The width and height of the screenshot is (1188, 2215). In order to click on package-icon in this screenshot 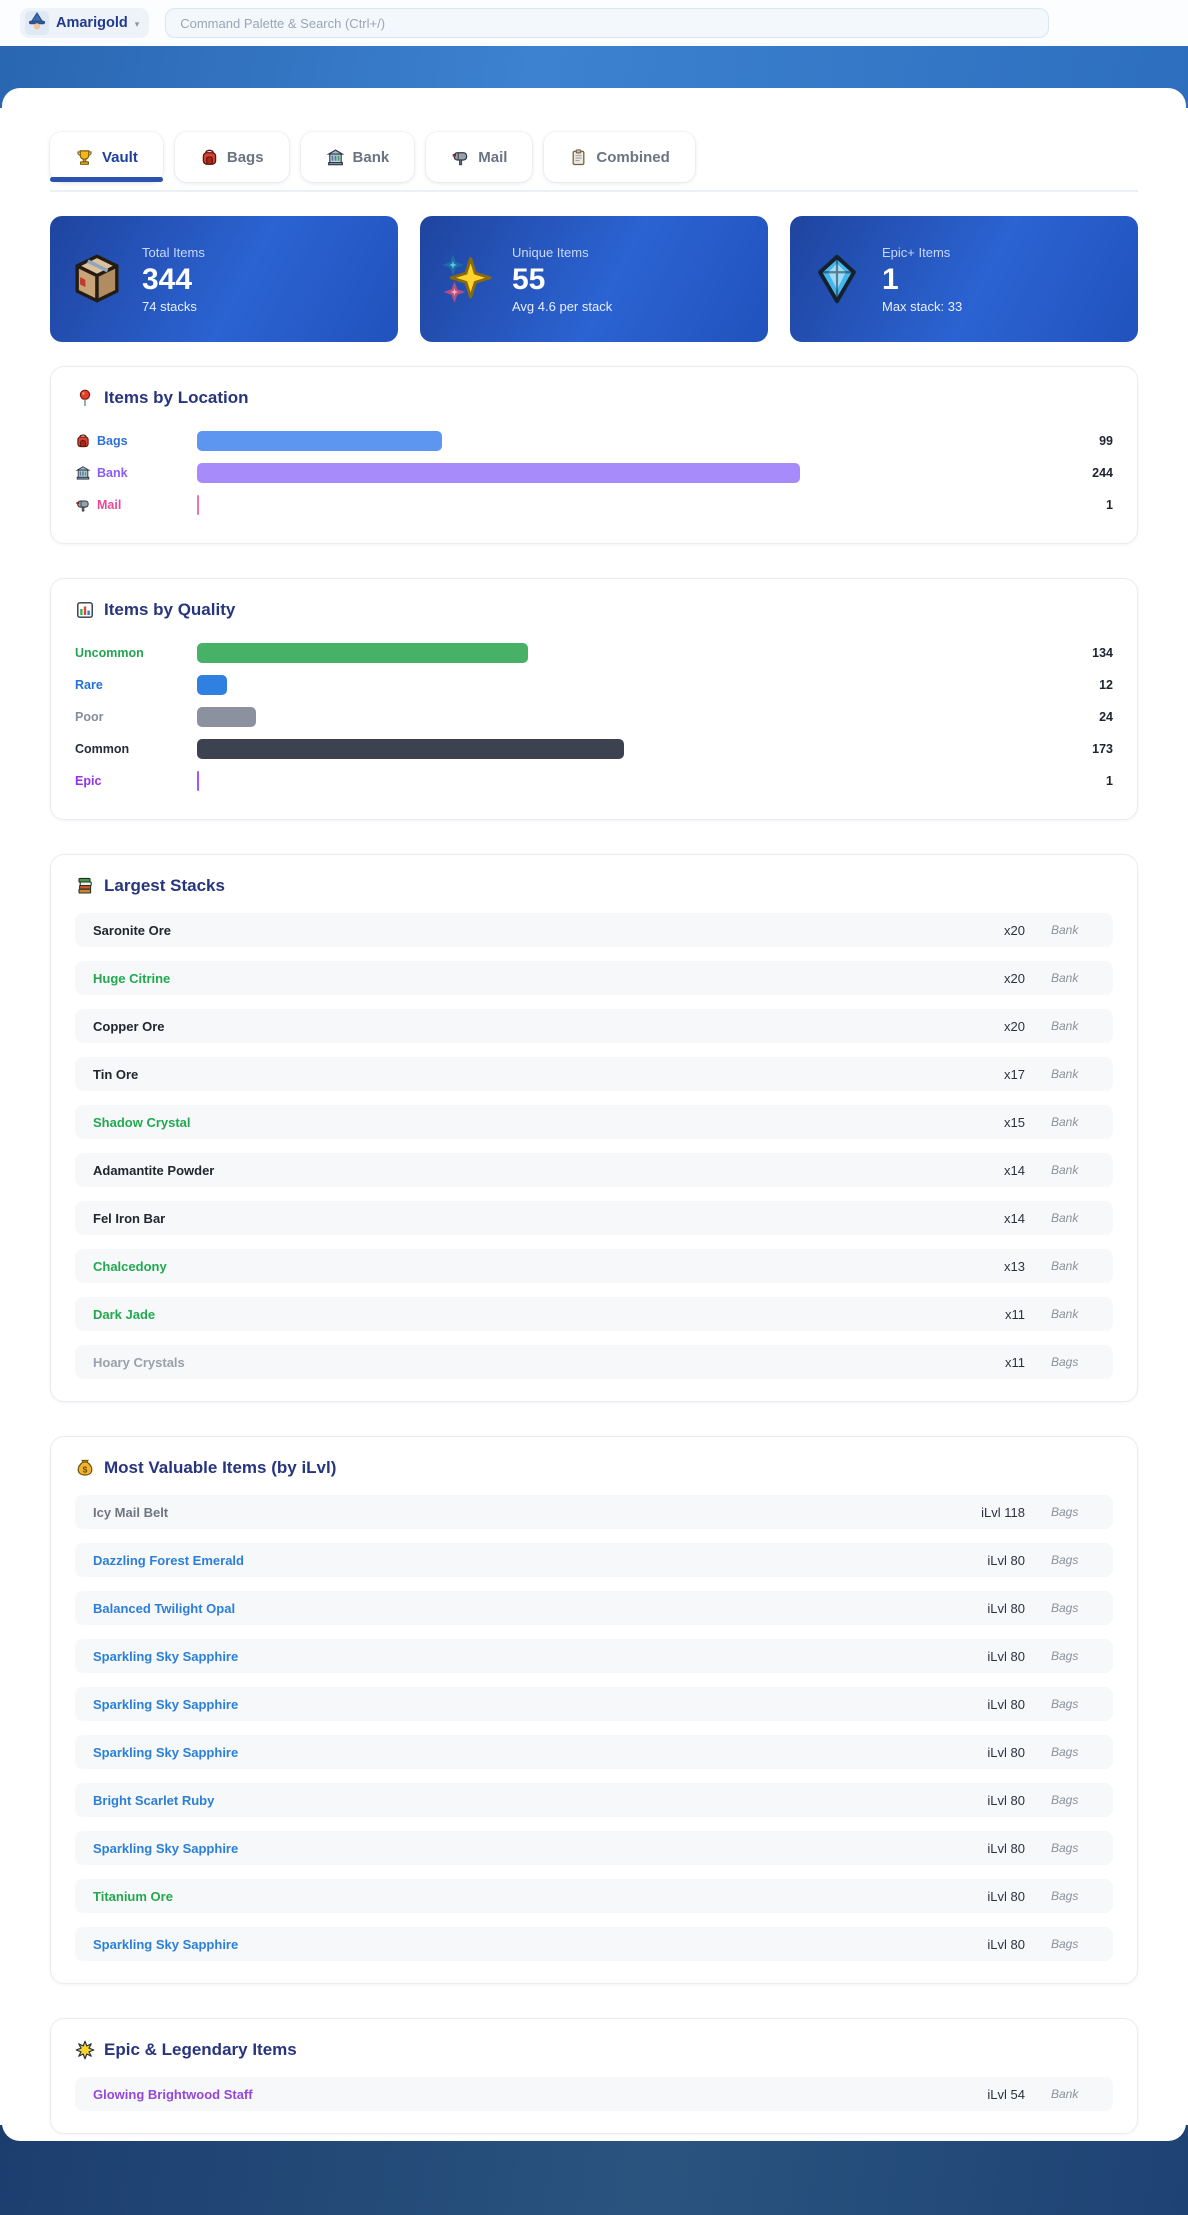, I will do `click(97, 279)`.